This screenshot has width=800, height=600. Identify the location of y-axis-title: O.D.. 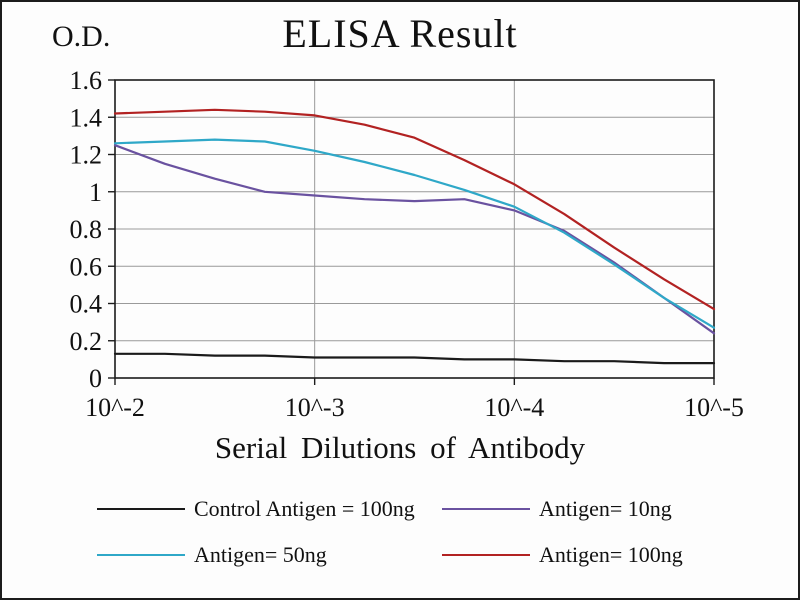
(81, 36).